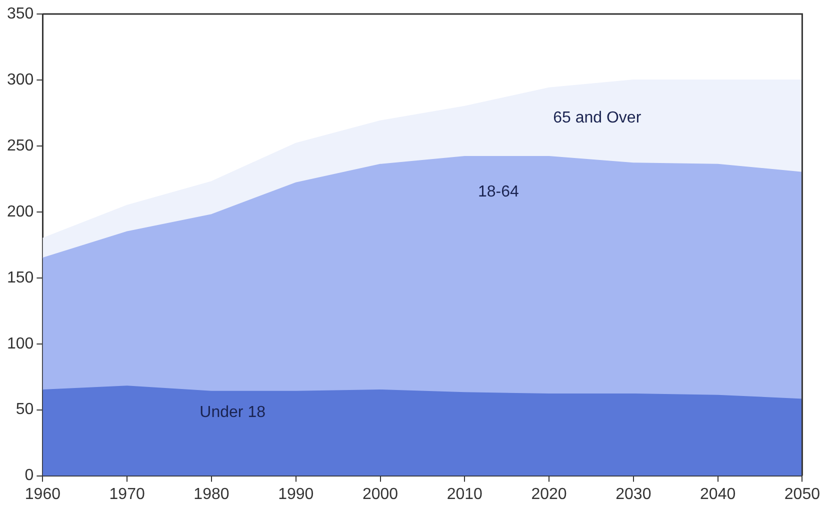 The width and height of the screenshot is (823, 511). What do you see at coordinates (597, 117) in the screenshot?
I see `series-label: 65 and Over` at bounding box center [597, 117].